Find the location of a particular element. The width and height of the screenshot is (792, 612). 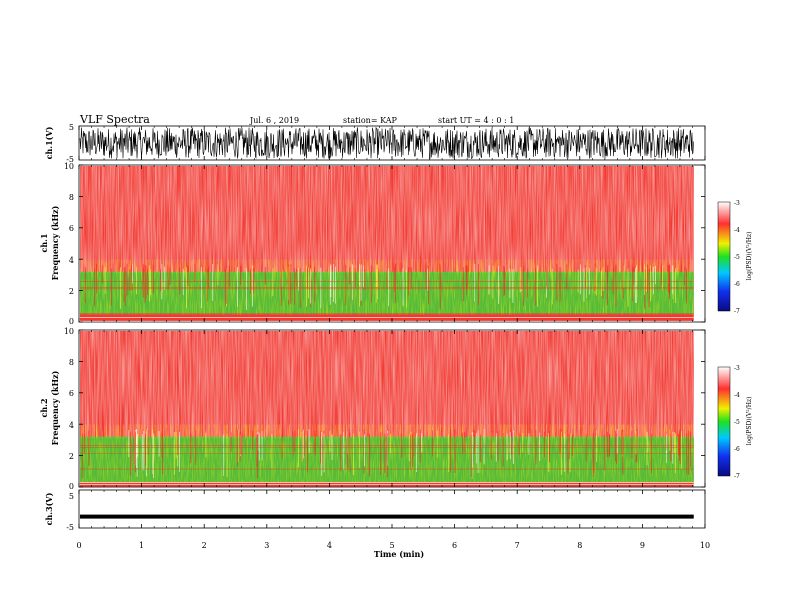

spectrogram1-ylabel-frequency: Frequency (kHz) is located at coordinates (55, 242).